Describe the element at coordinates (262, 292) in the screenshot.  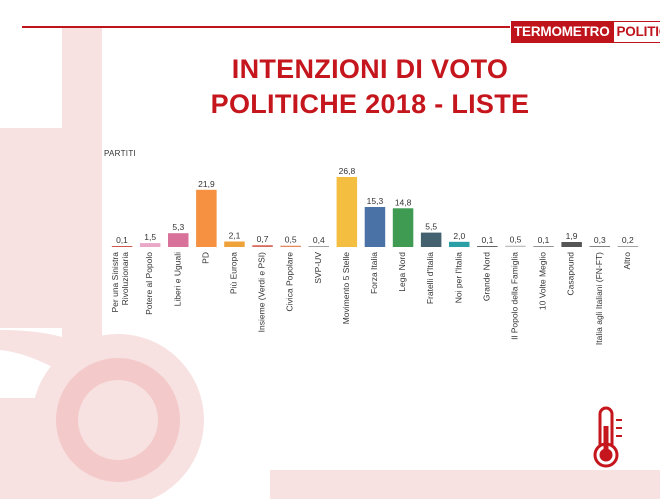
I see `category-label: Insieme (Verdi e PSI)` at that location.